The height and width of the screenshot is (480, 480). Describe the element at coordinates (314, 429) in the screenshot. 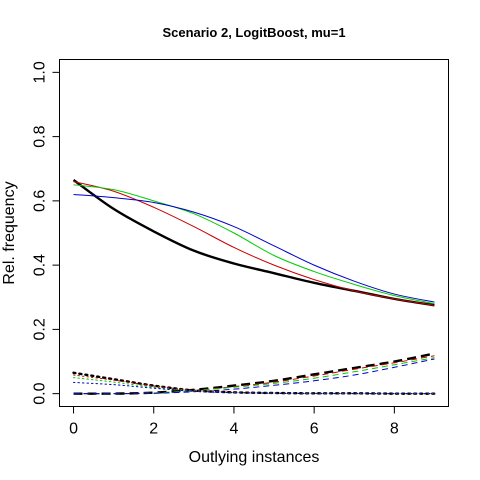

I see `x-tick-label: 6` at that location.